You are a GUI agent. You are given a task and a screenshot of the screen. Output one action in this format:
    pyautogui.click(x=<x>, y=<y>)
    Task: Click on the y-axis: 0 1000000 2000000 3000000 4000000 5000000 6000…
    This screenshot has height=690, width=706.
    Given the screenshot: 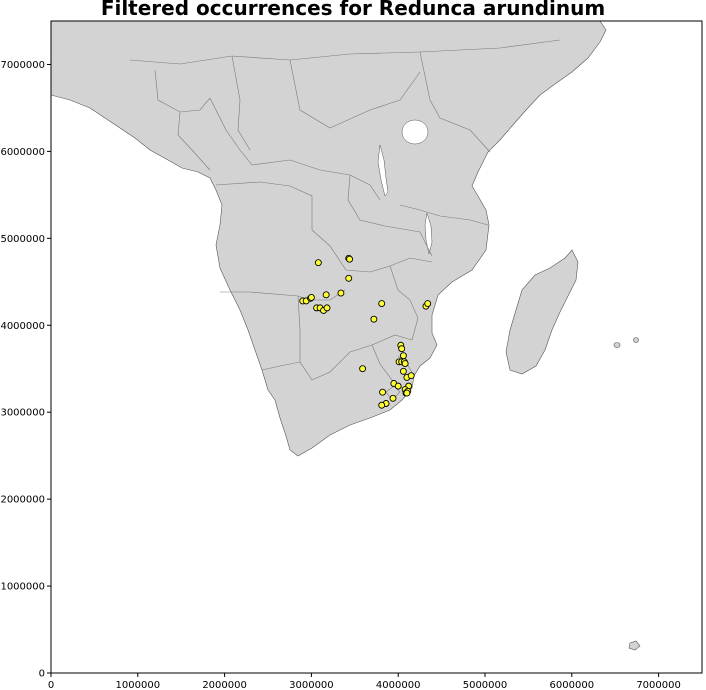 What is the action you would take?
    pyautogui.click(x=25, y=370)
    